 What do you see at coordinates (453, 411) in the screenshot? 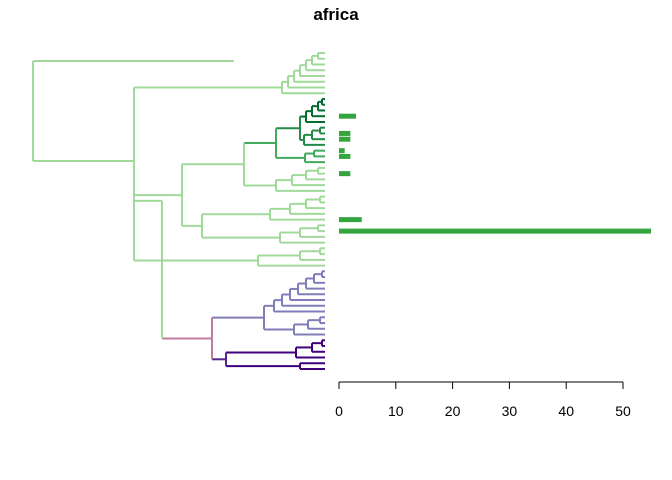
I see `x-tick-label: 20` at bounding box center [453, 411].